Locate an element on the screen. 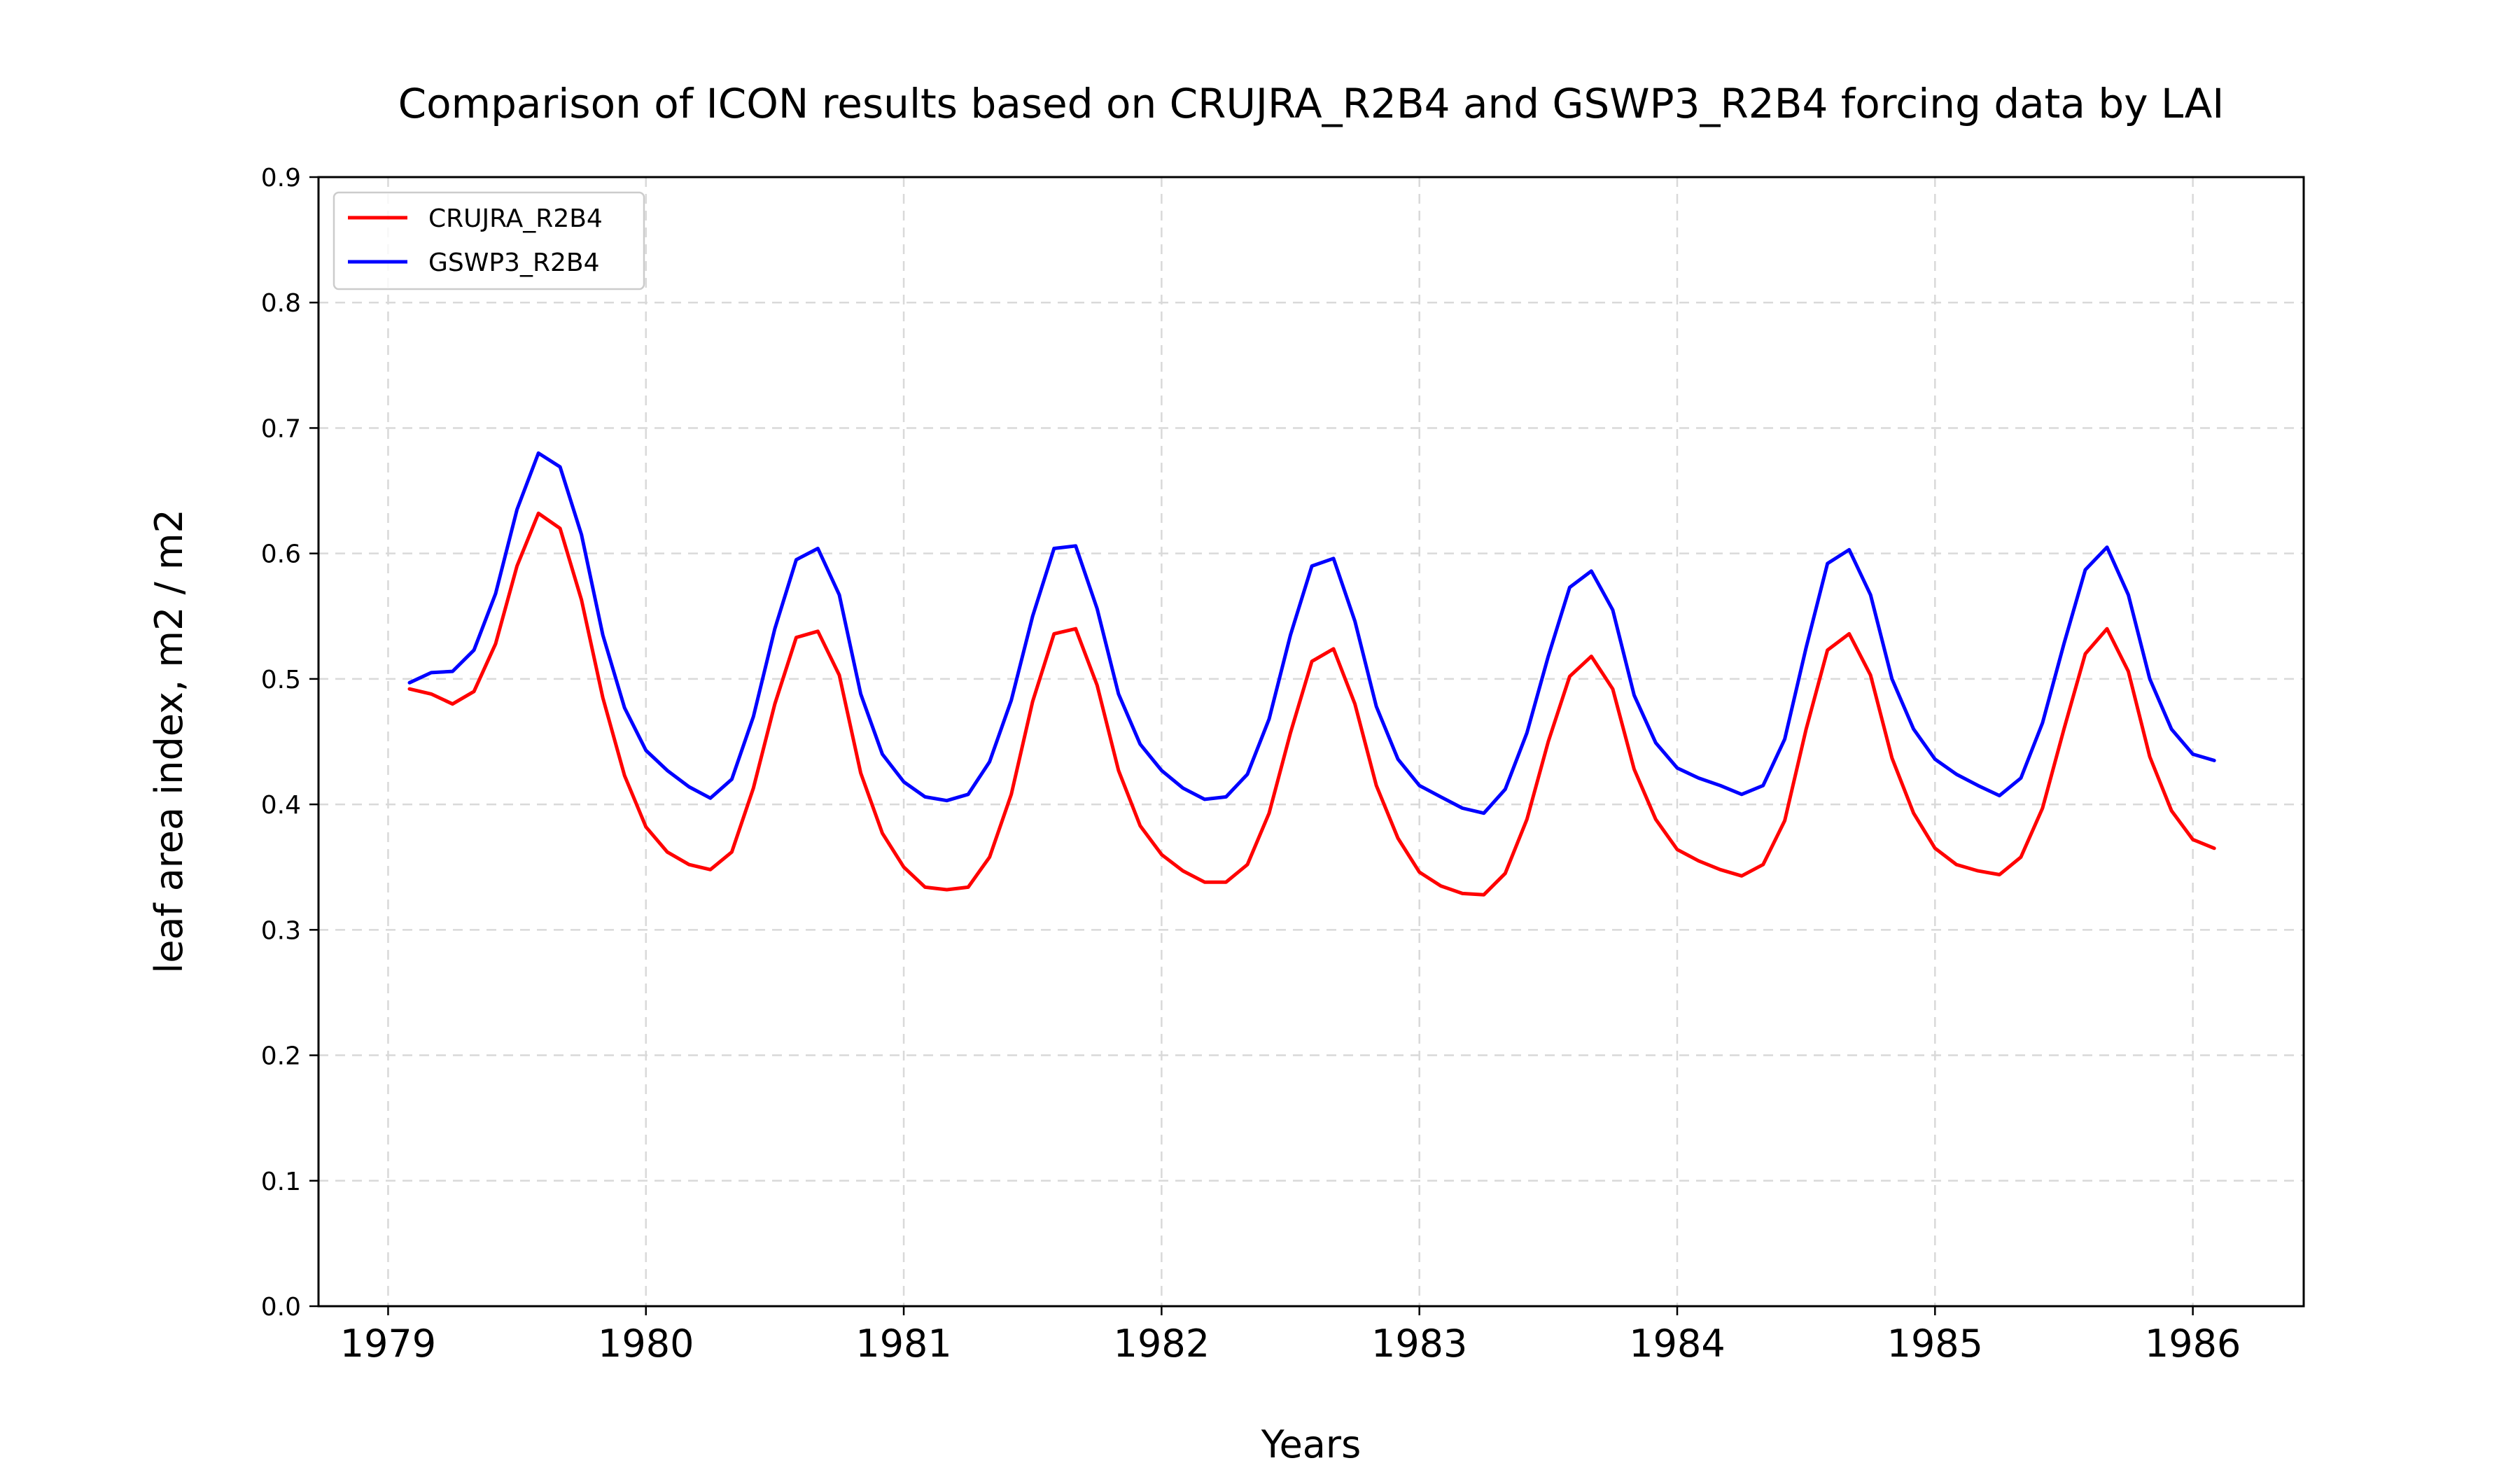 The height and width of the screenshot is (1470, 2520). legend-label-gswp3: GSWP3_R2B4 is located at coordinates (513, 262).